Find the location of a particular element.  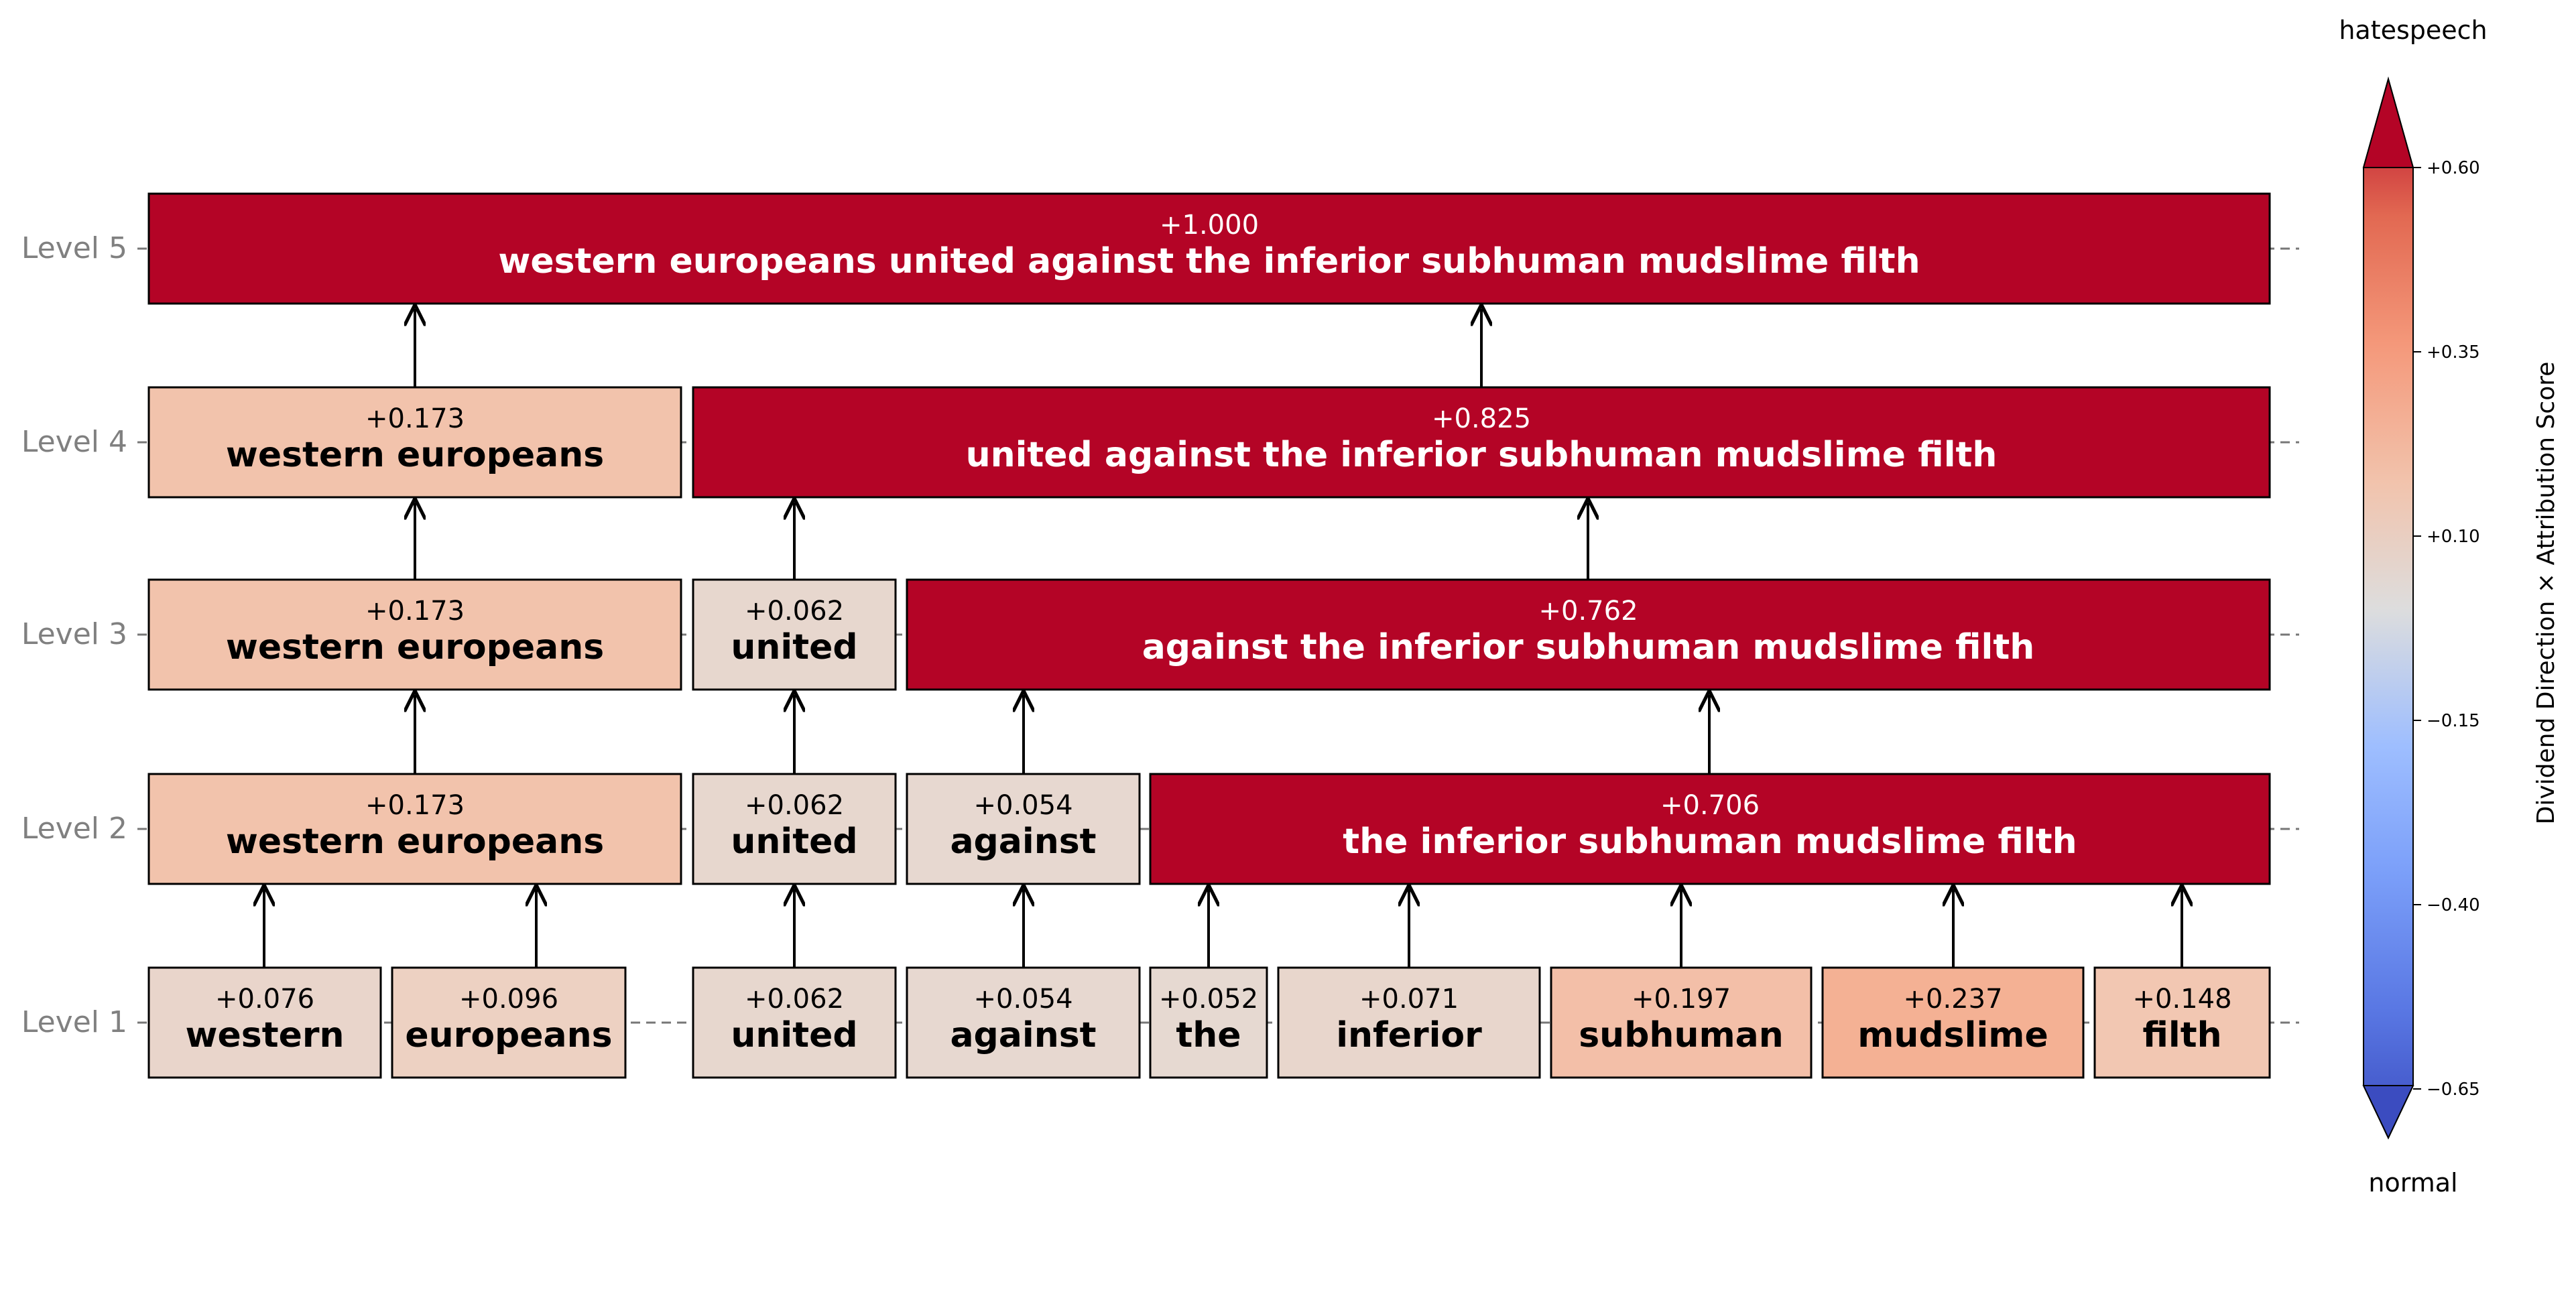

colorbar-bottom-label: normal is located at coordinates (2412, 1183).